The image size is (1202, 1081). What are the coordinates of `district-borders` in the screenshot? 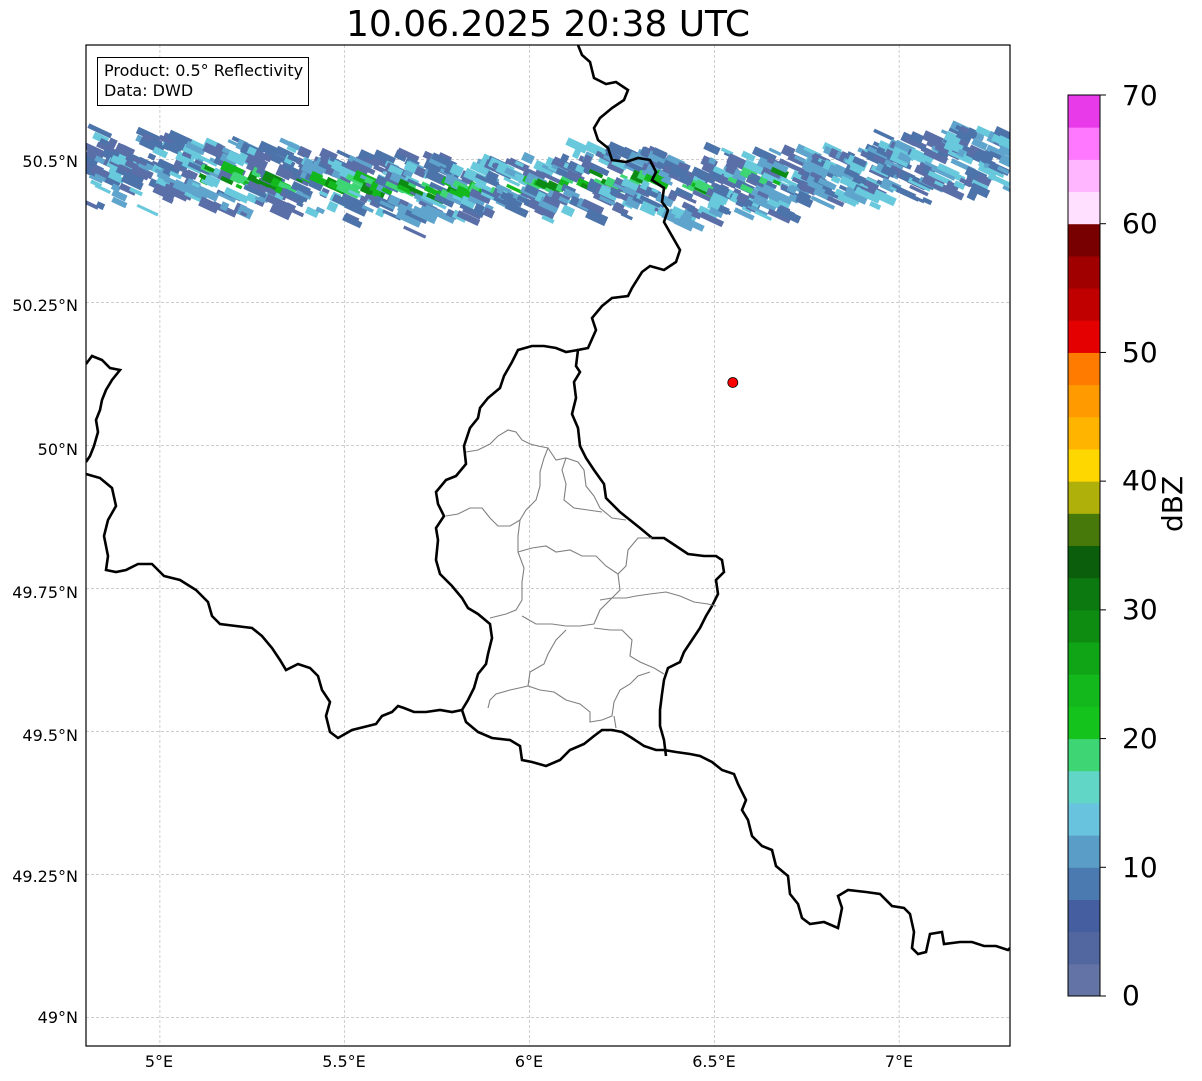 It's located at (581, 579).